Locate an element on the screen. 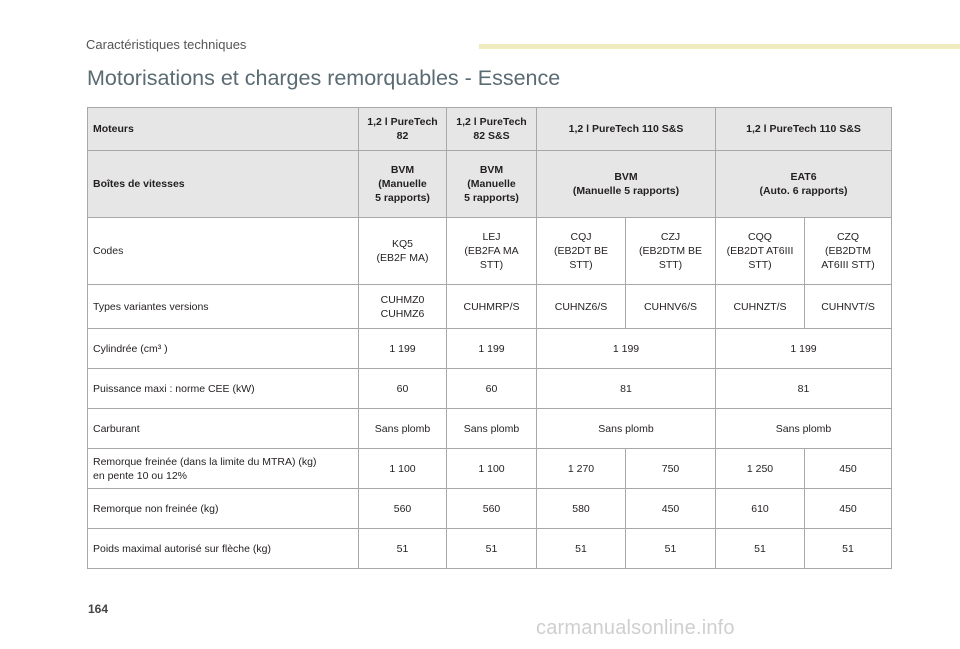 This screenshot has height=649, width=960. table-cell: CUHNZ6/S is located at coordinates (581, 306).